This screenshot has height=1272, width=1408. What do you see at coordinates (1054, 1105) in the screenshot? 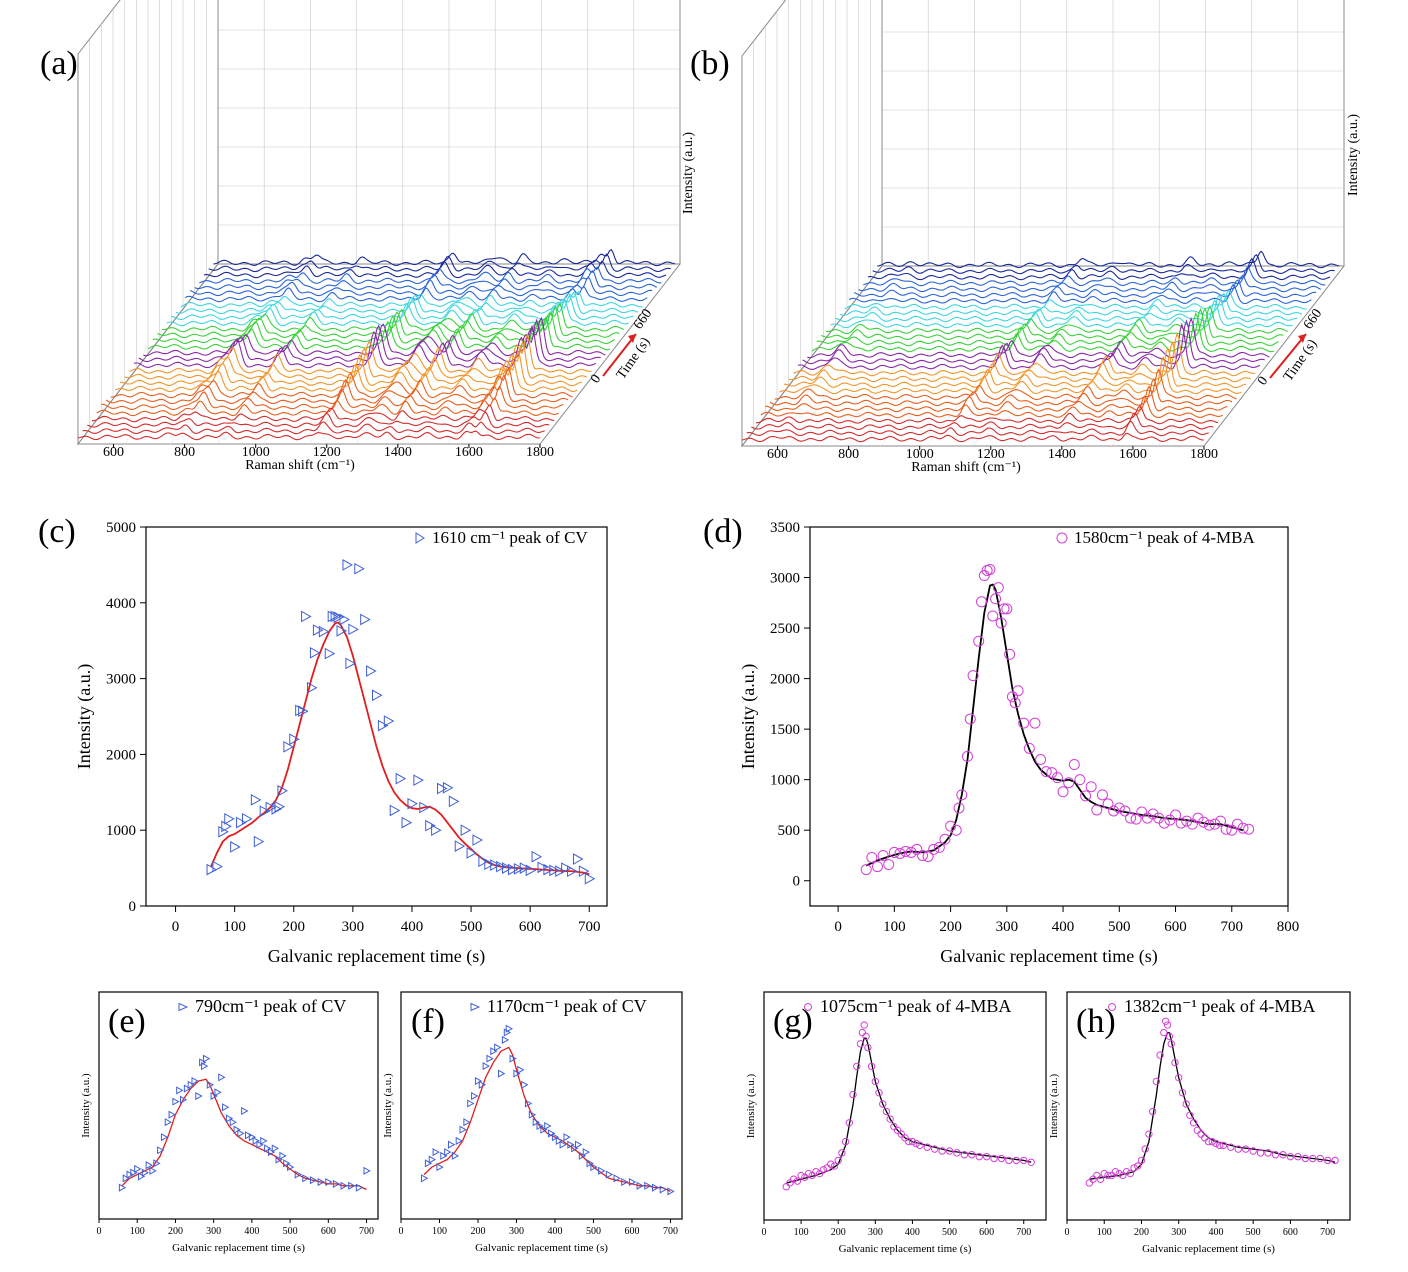
I see `y-axis-title: Intensity (a.u.)` at bounding box center [1054, 1105].